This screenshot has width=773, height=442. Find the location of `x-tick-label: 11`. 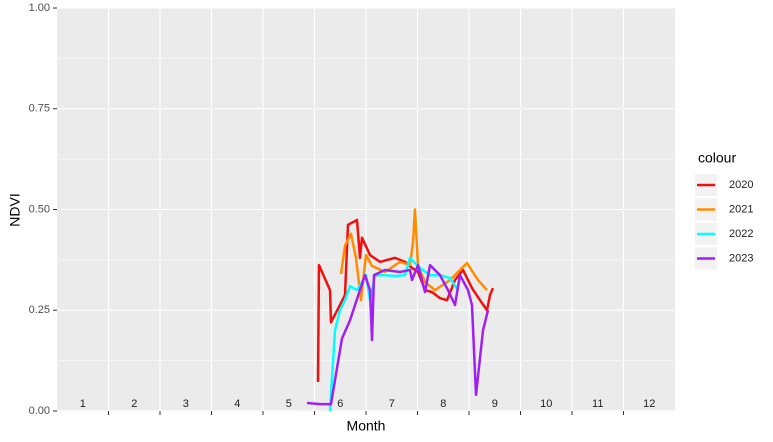

x-tick-label: 11 is located at coordinates (597, 404).